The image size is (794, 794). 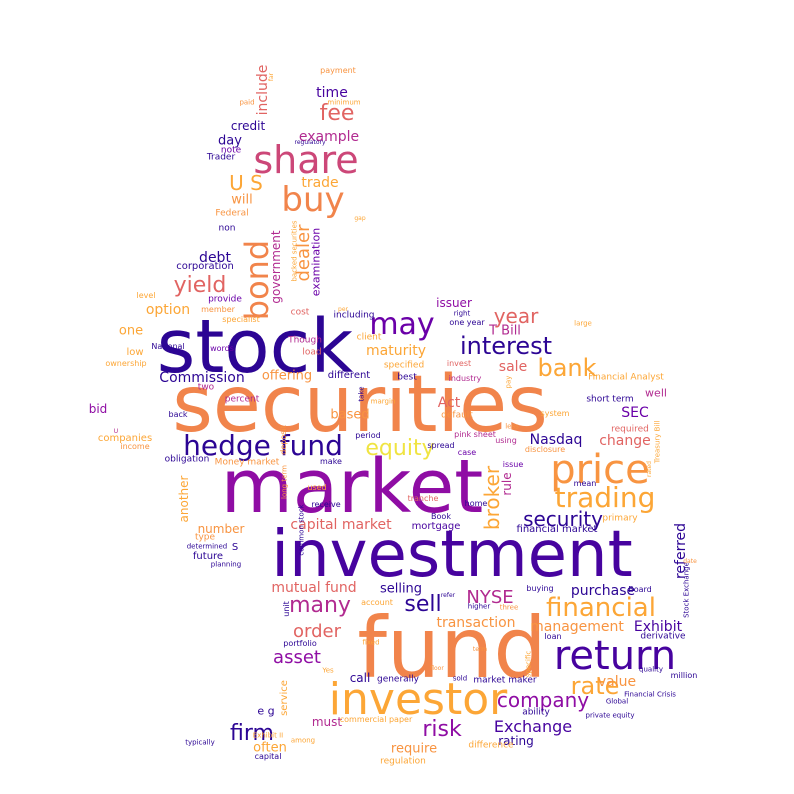 What do you see at coordinates (255, 347) in the screenshot?
I see `cloud-word: stock` at bounding box center [255, 347].